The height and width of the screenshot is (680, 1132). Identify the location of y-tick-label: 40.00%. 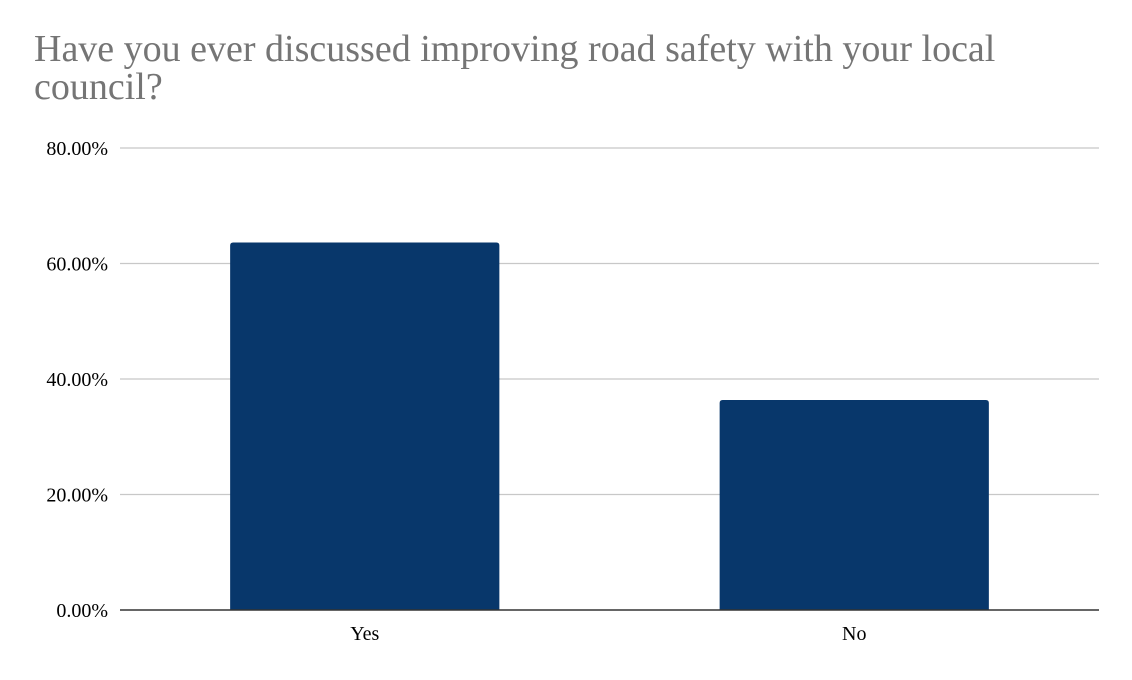
(77, 380).